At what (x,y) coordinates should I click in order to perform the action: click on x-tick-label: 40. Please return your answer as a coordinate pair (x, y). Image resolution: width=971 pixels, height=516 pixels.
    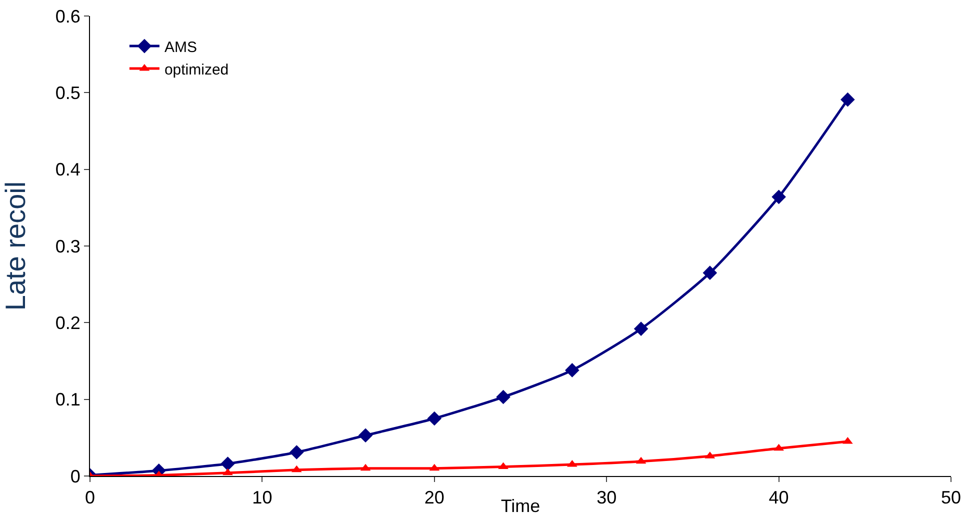
    Looking at the image, I should click on (778, 498).